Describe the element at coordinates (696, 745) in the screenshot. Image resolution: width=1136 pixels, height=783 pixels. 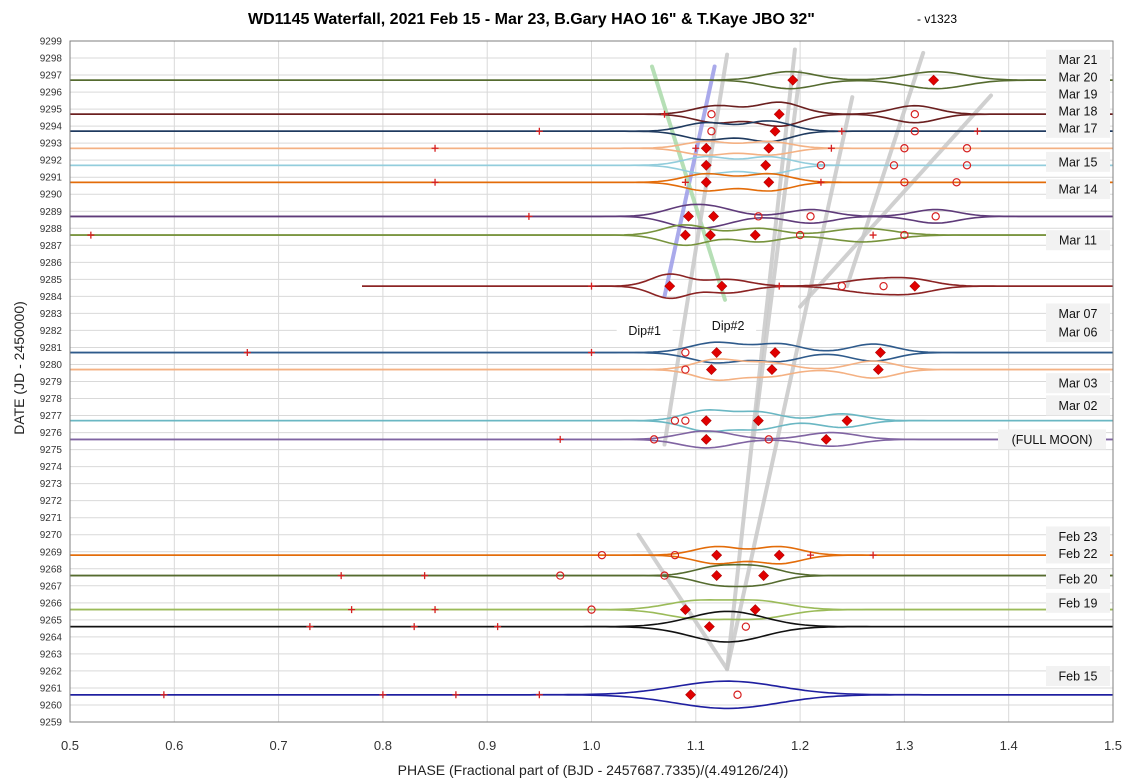
I see `x-tick-label: 1.1` at that location.